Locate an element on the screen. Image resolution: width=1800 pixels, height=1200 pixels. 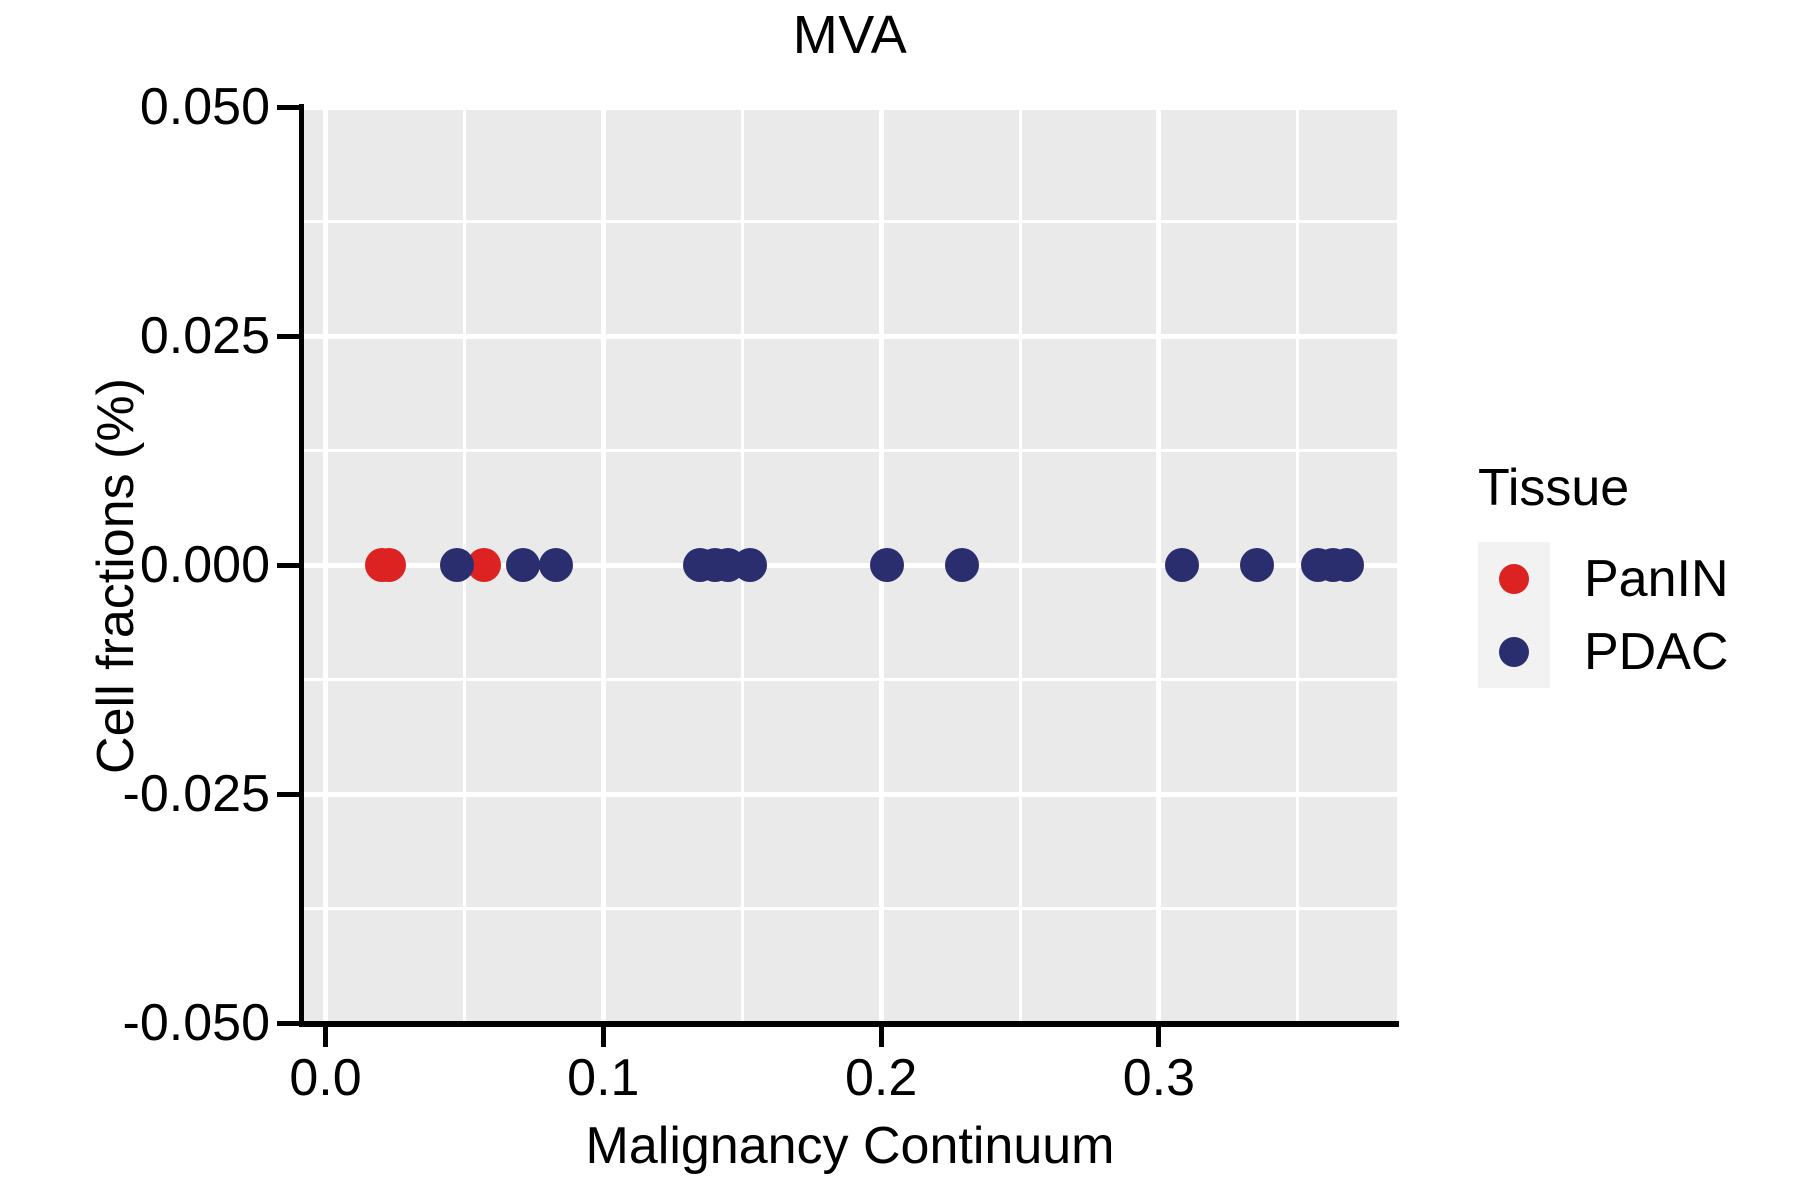
x-tick-label: 0.3 is located at coordinates (1159, 1078).